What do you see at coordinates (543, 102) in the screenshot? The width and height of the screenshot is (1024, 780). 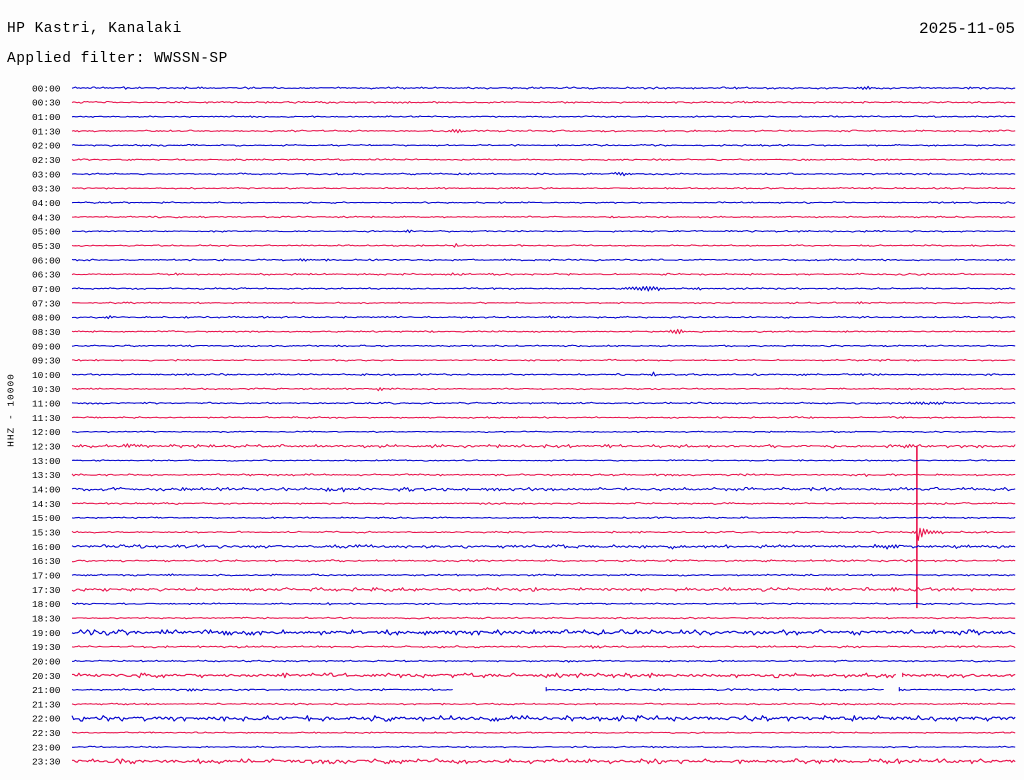 I see `trace-row-00:30` at bounding box center [543, 102].